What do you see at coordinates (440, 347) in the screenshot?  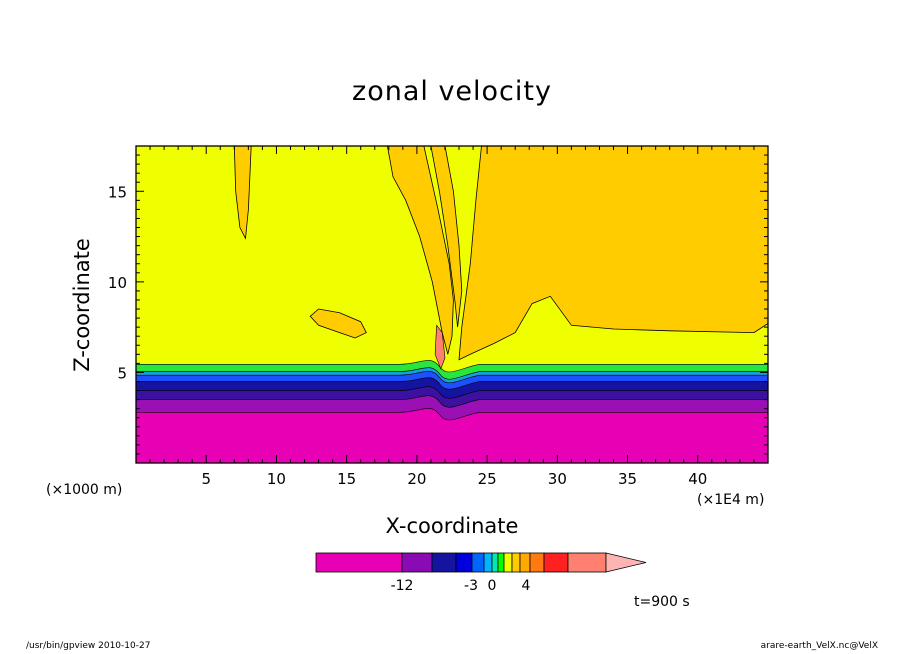 I see `contour-peak` at bounding box center [440, 347].